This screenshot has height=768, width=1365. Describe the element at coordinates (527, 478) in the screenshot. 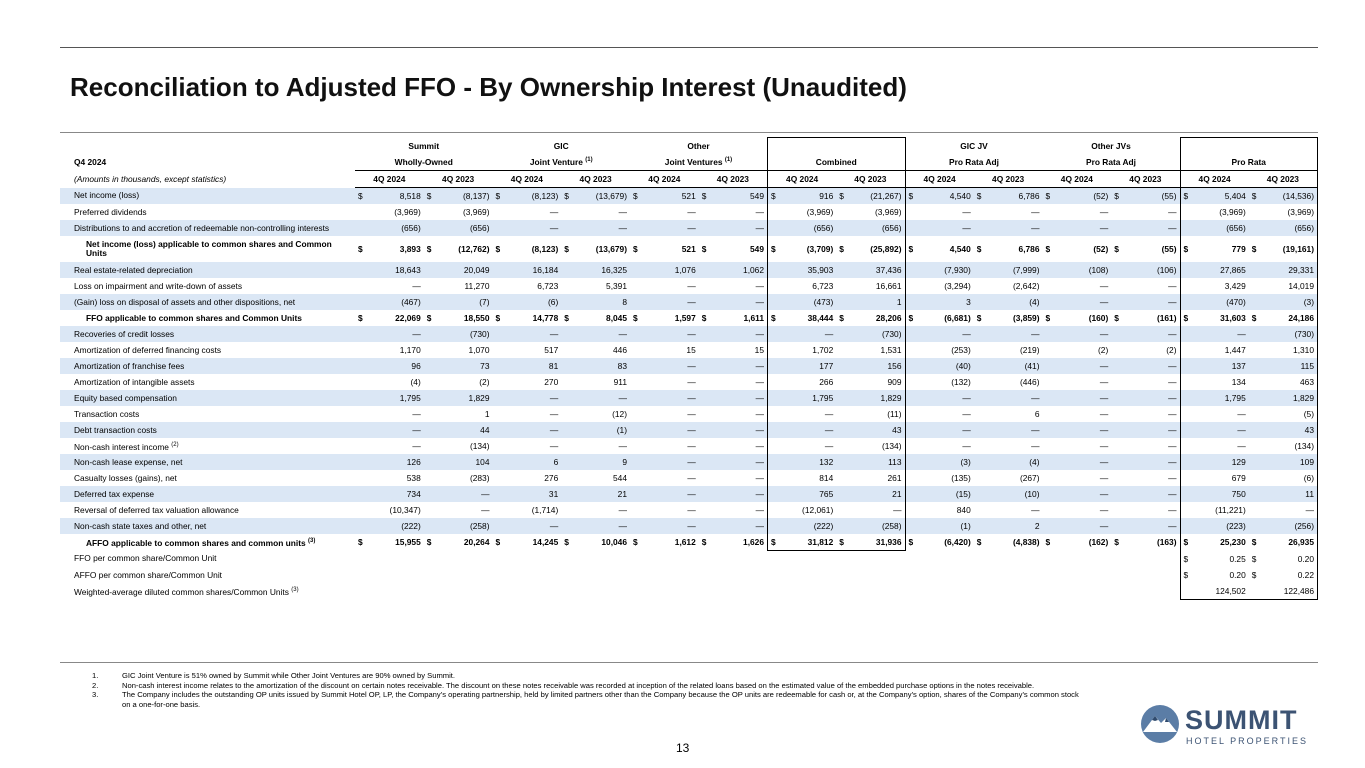

I see `value-cell: 276` at that location.